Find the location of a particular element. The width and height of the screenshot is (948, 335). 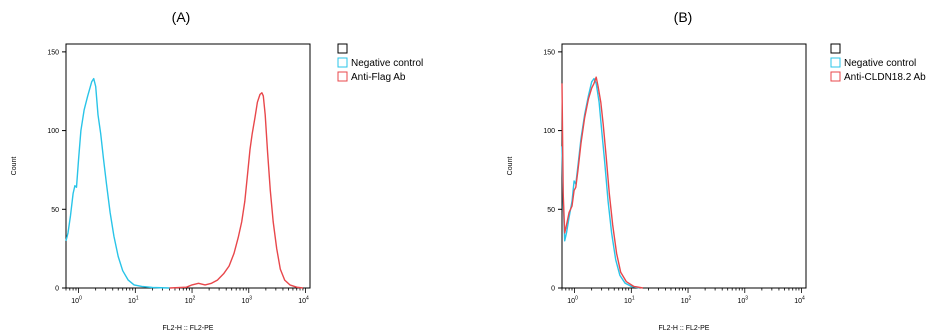

x-ticks-a: 10⁰ 10¹ 10² 10³ 10⁴ is located at coordinates (187, 297).